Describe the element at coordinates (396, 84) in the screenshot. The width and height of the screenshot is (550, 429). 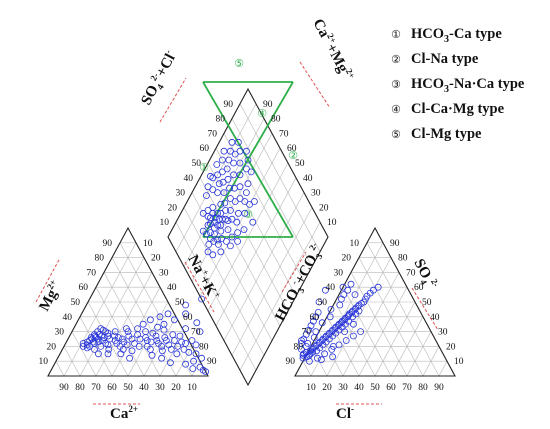
I see `legend-number: ③` at that location.